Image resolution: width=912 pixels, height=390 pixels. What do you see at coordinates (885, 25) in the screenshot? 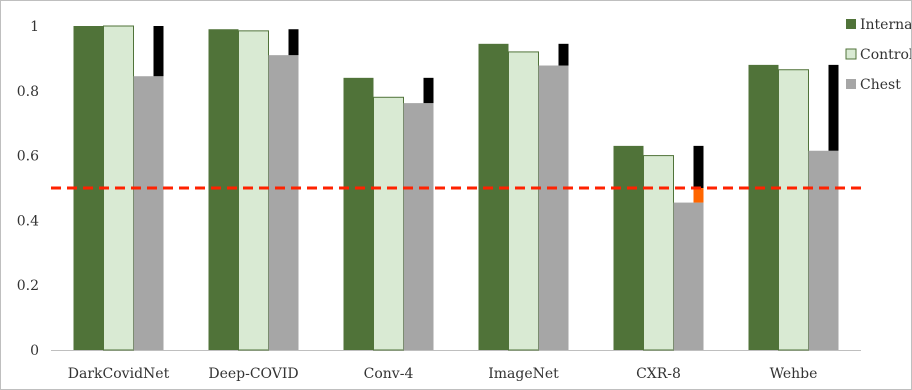
I see `legend-label-internal: Internal` at bounding box center [885, 25].